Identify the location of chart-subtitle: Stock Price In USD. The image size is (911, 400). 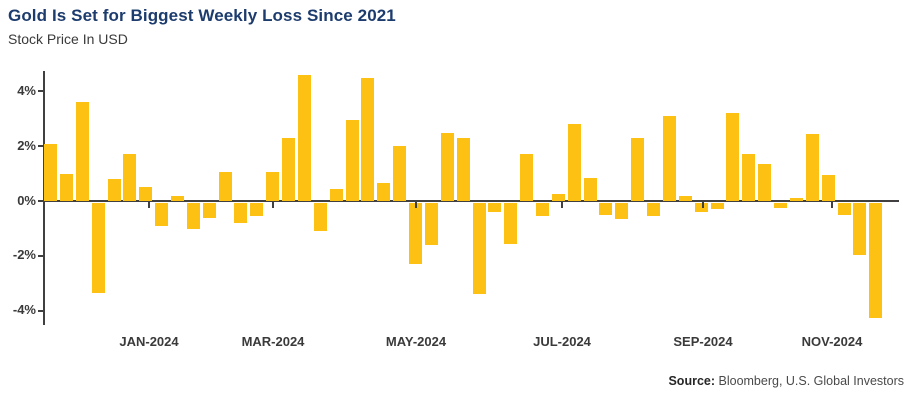
(68, 39).